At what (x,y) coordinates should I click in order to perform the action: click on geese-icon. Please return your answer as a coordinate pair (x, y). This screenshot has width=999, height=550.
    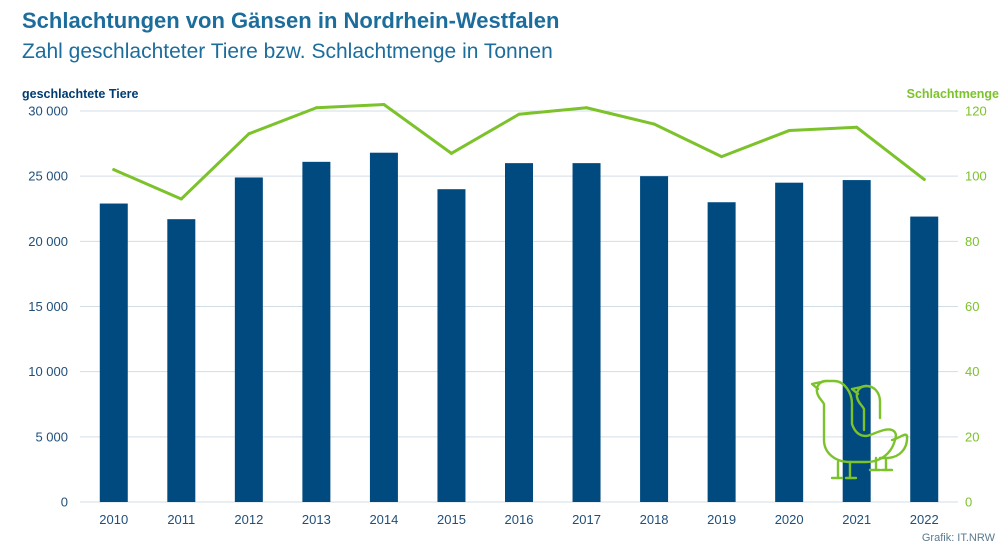
    Looking at the image, I should click on (859, 429).